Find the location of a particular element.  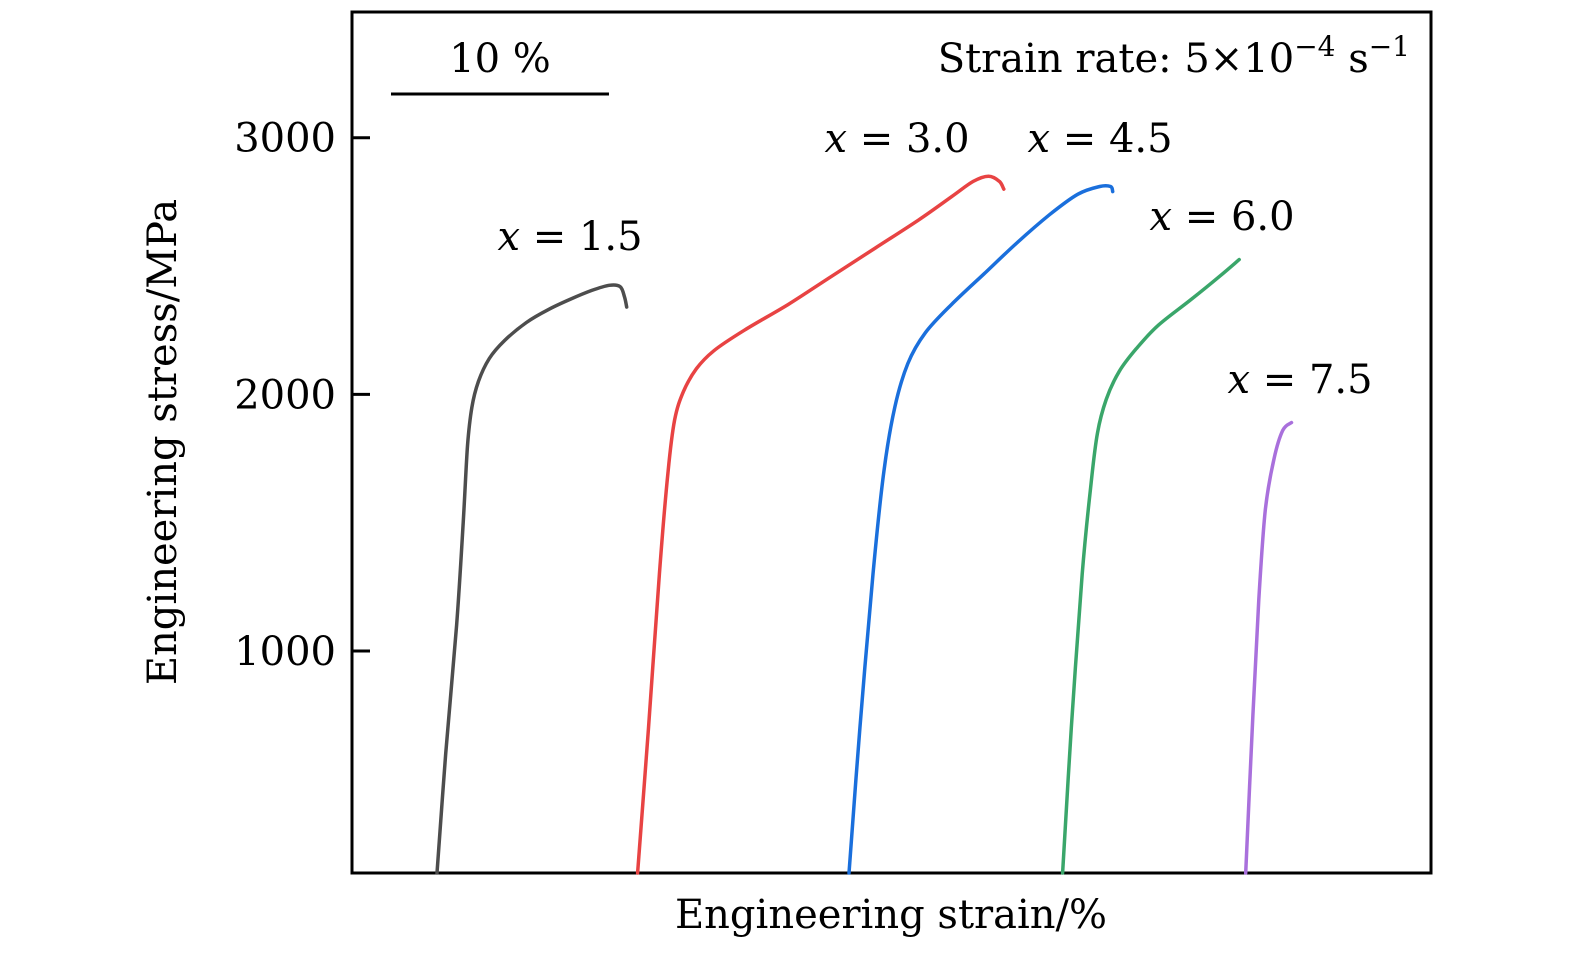

y-tick-label: 3000 is located at coordinates (285, 139).